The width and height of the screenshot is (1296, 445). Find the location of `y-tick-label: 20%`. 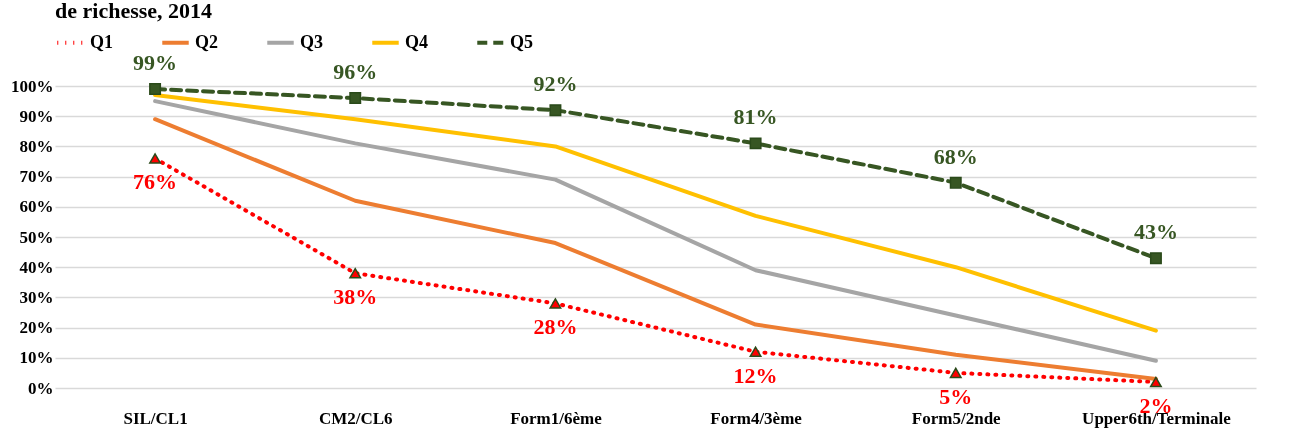

y-tick-label: 20% is located at coordinates (36, 328).